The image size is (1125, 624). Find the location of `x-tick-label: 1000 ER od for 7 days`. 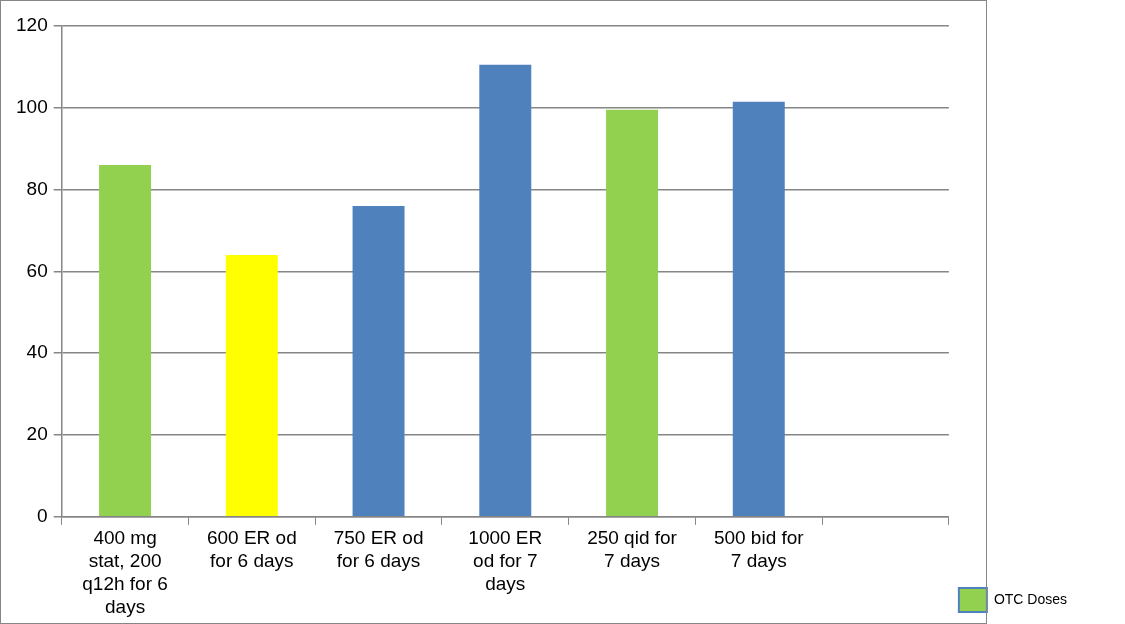

x-tick-label: 1000 ER od for 7 days is located at coordinates (505, 561).